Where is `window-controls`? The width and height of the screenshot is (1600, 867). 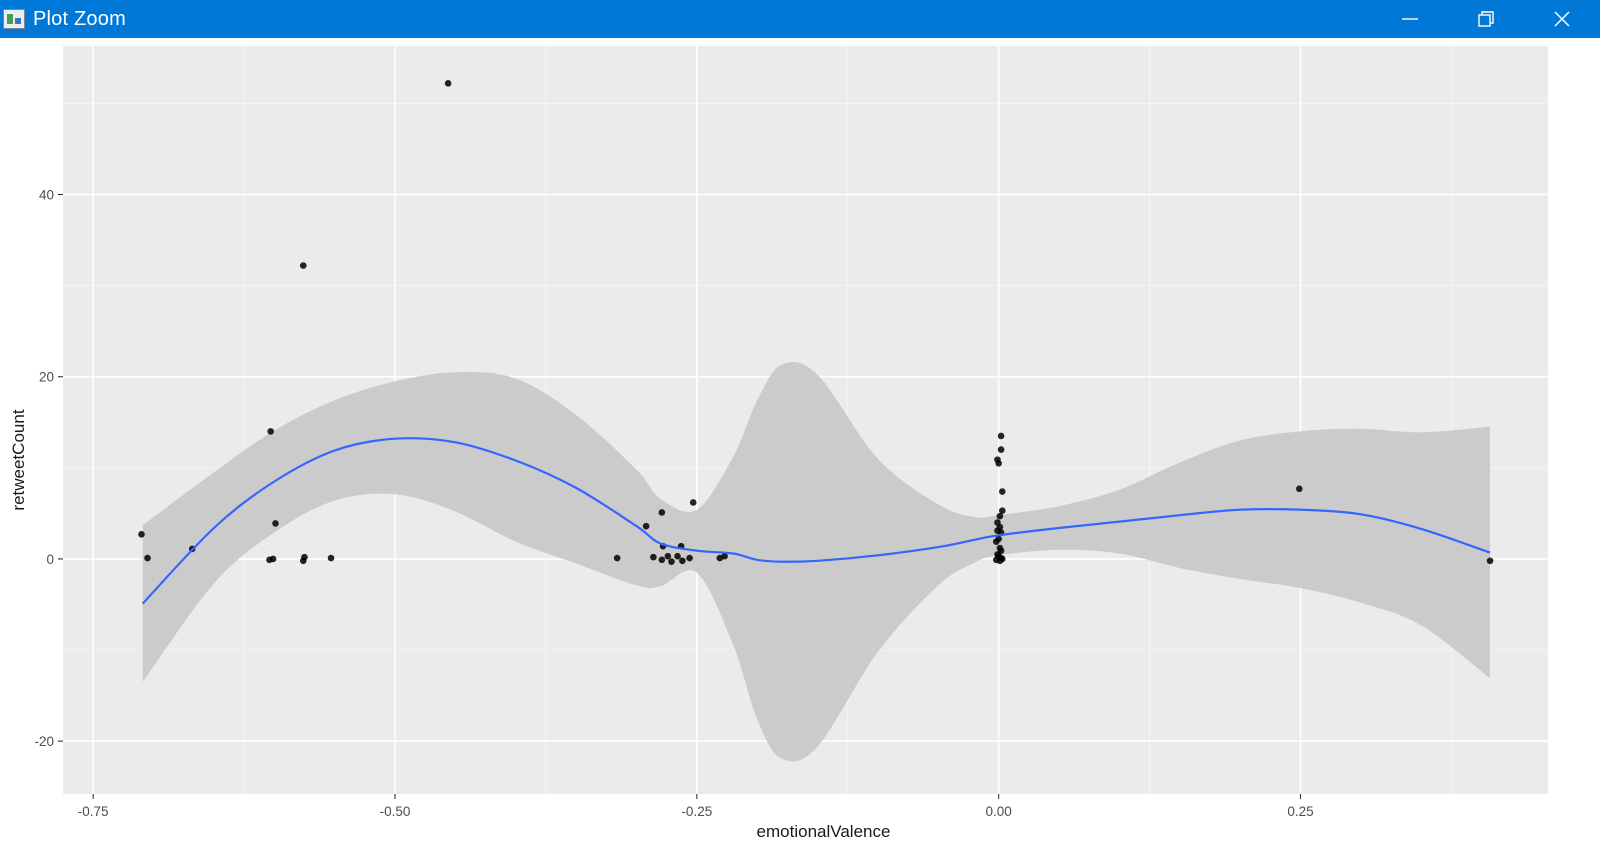
window-controls is located at coordinates (1486, 19).